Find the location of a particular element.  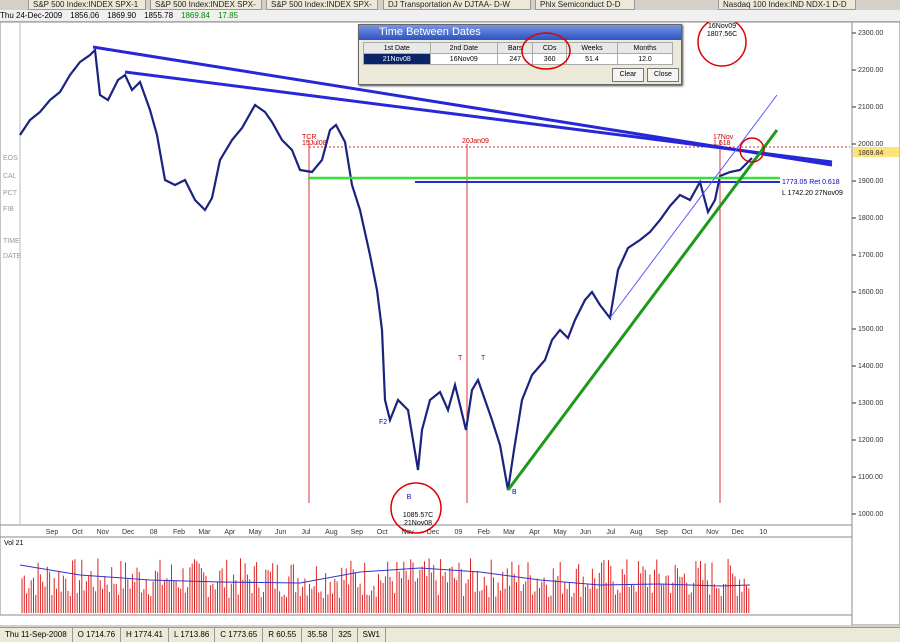

price-tick-label: 1400.00 is located at coordinates (870, 366).